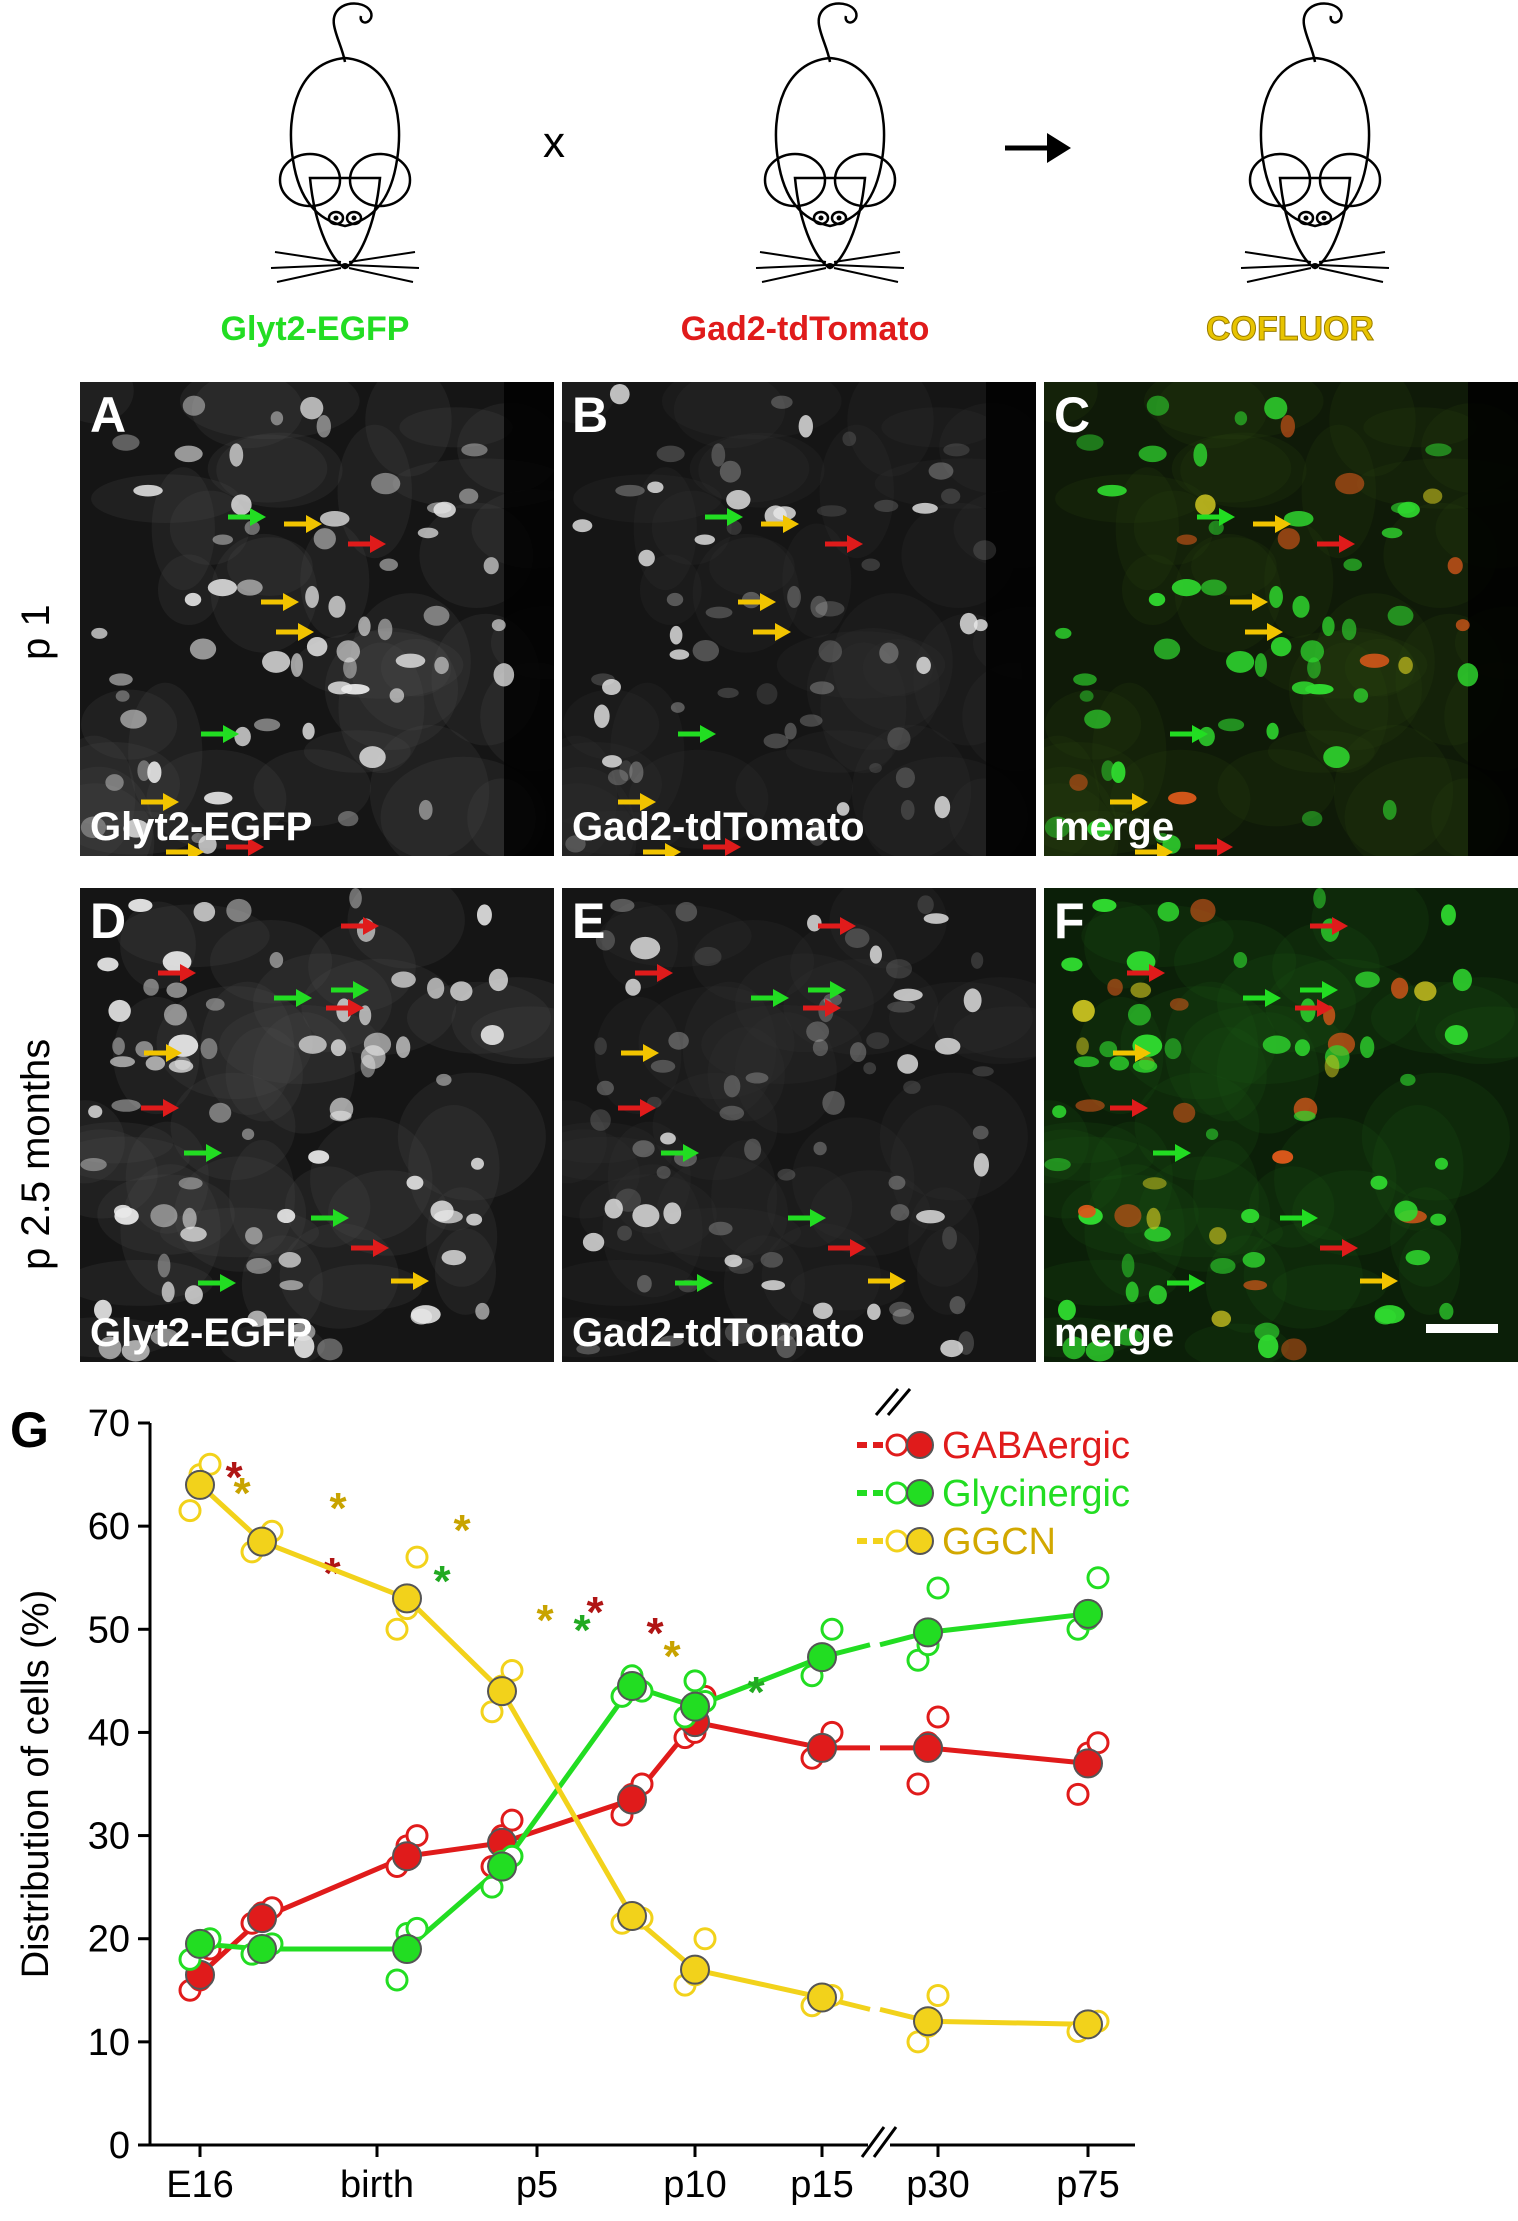 The image size is (1518, 2221). What do you see at coordinates (1315, 266) in the screenshot?
I see `mouse-nose` at bounding box center [1315, 266].